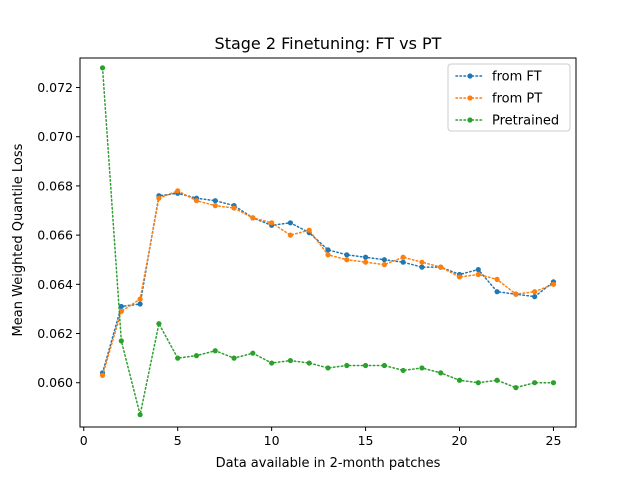 The height and width of the screenshot is (480, 640). What do you see at coordinates (55, 136) in the screenshot?
I see `y-tick-label: 0.070` at bounding box center [55, 136].